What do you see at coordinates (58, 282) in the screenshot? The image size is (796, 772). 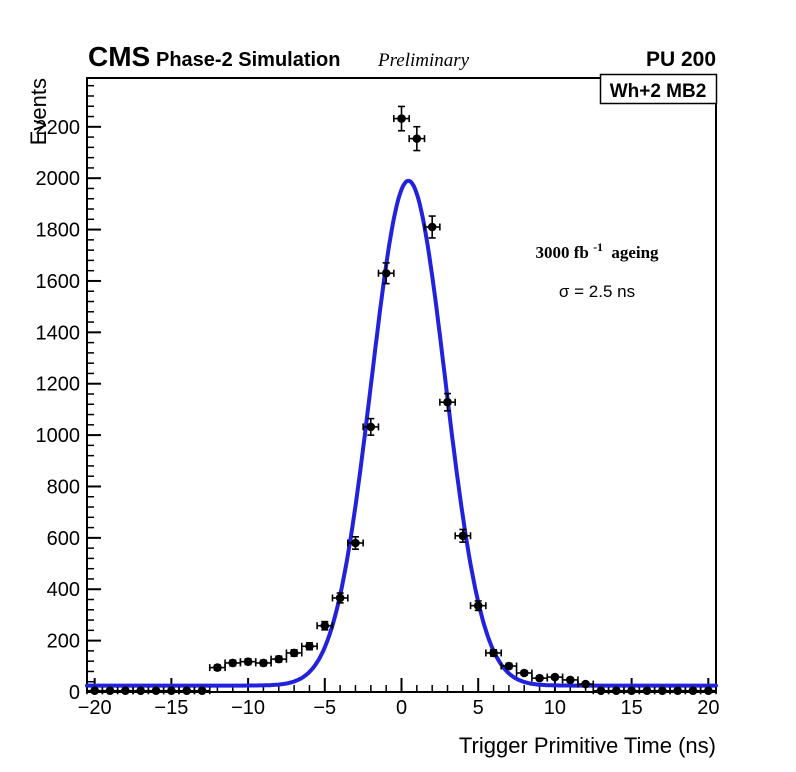 I see `y-tick-label: 1600` at bounding box center [58, 282].